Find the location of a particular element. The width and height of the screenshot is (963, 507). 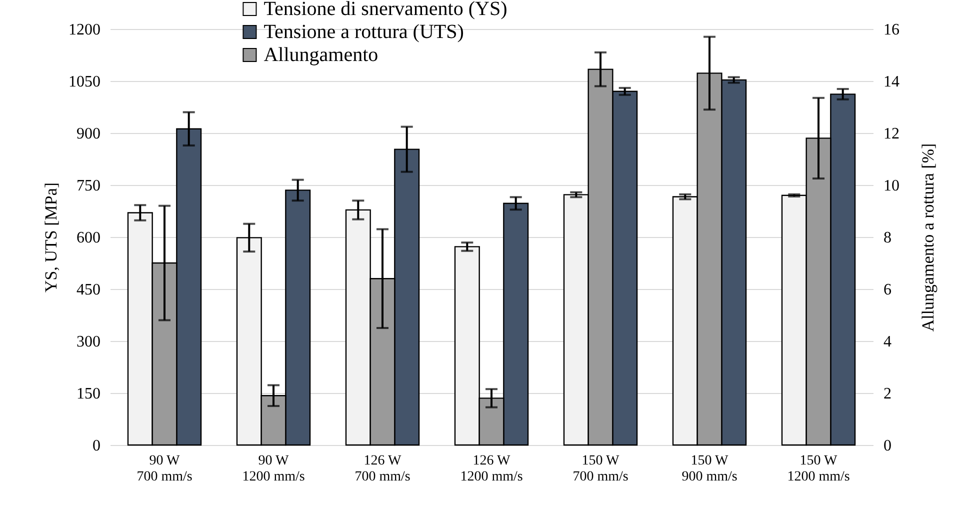

y-tick-label: 150 is located at coordinates (88, 394).